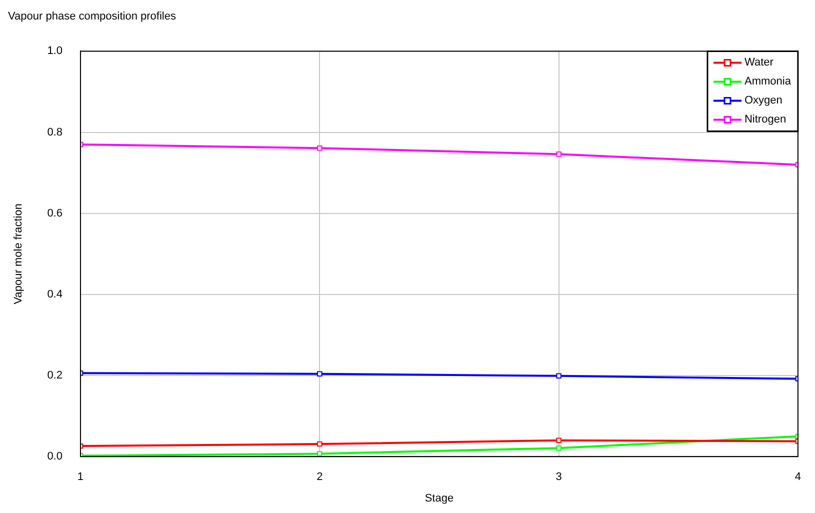 Image resolution: width=815 pixels, height=513 pixels. Describe the element at coordinates (54, 132) in the screenshot. I see `y-tick-label: 0.8` at that location.